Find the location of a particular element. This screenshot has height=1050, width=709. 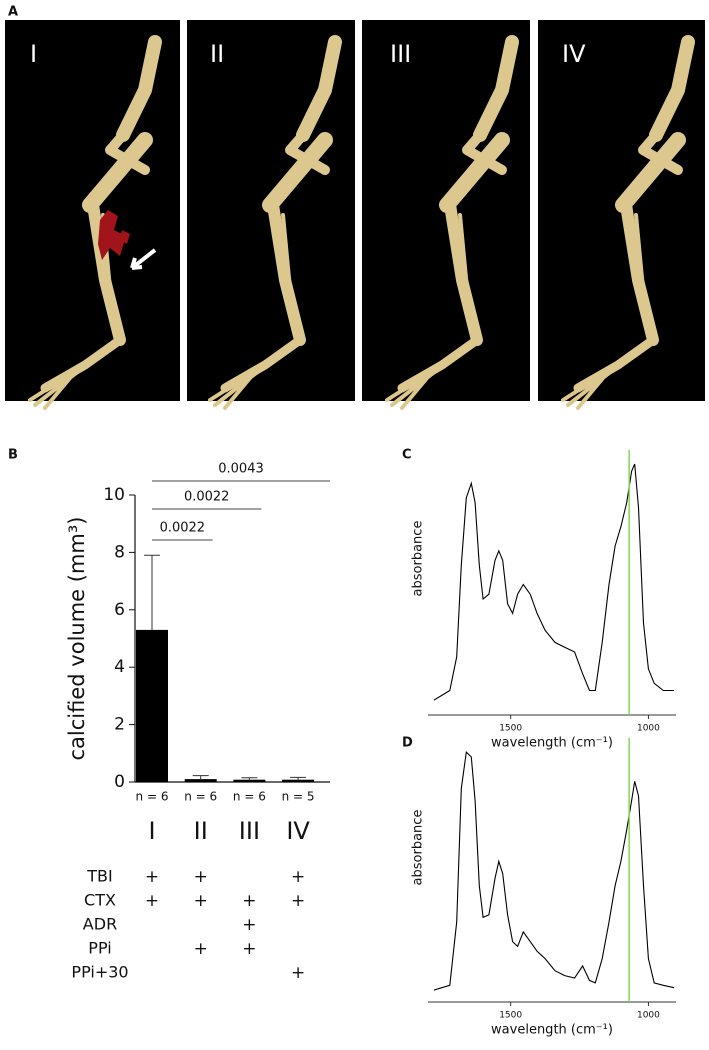

panel-label: B is located at coordinates (13, 455).